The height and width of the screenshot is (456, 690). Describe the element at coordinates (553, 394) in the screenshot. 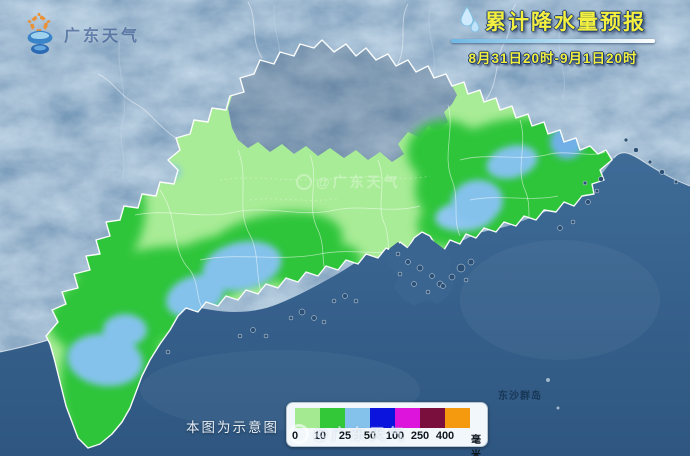

I see `dongsha-islands-dots` at that location.